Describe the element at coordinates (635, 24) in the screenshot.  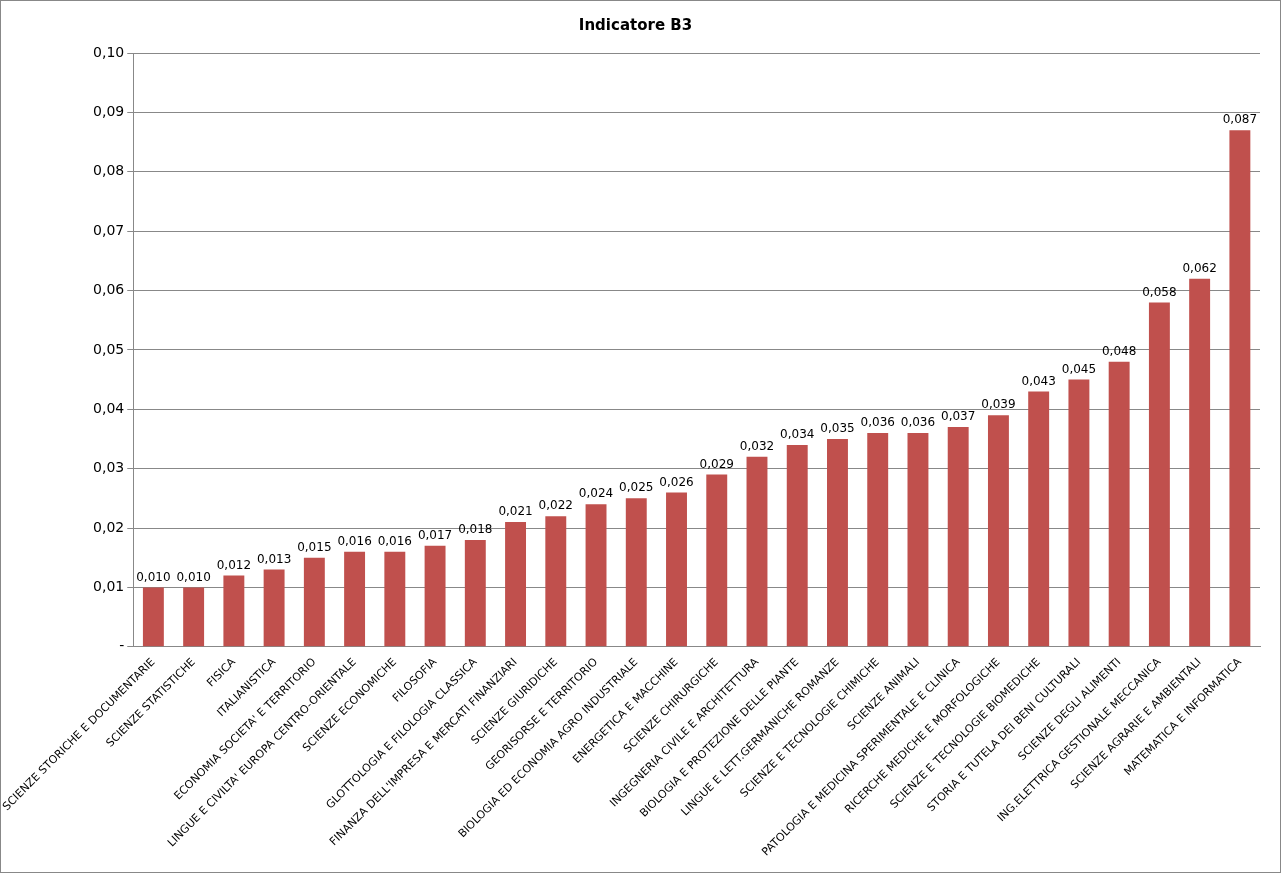
I see `chart-title: Indicatore B3` at that location.